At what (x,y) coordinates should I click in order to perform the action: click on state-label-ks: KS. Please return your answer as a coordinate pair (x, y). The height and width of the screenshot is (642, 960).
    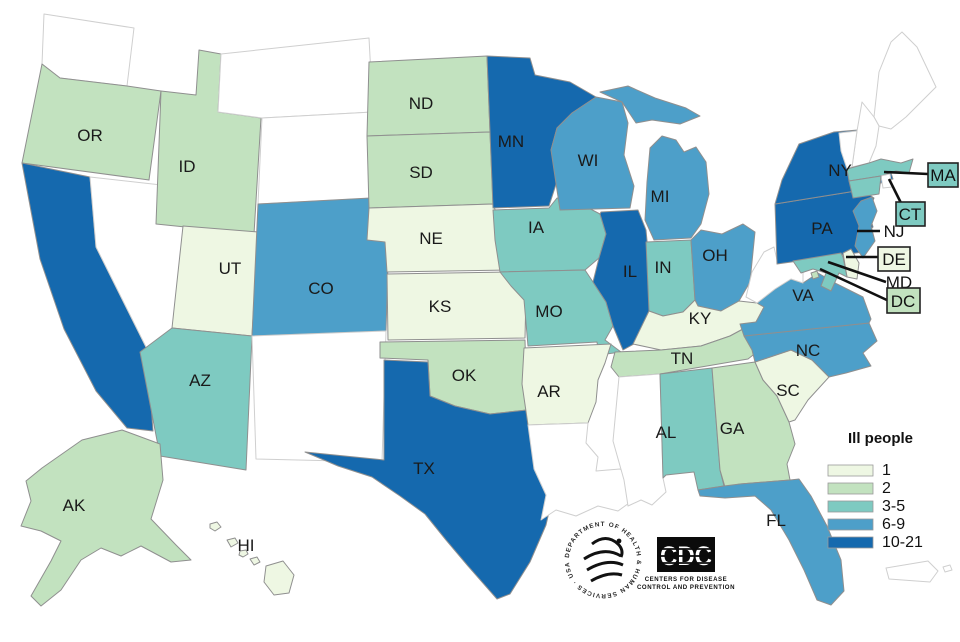
    Looking at the image, I should click on (440, 306).